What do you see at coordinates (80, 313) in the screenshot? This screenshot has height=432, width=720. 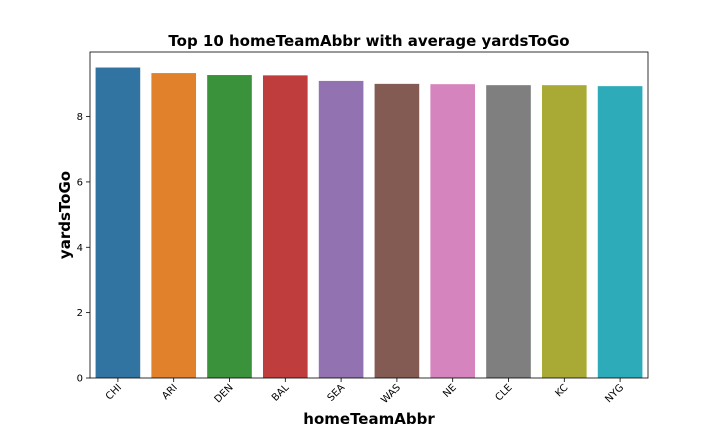 I see `y-tick-label: 2` at bounding box center [80, 313].